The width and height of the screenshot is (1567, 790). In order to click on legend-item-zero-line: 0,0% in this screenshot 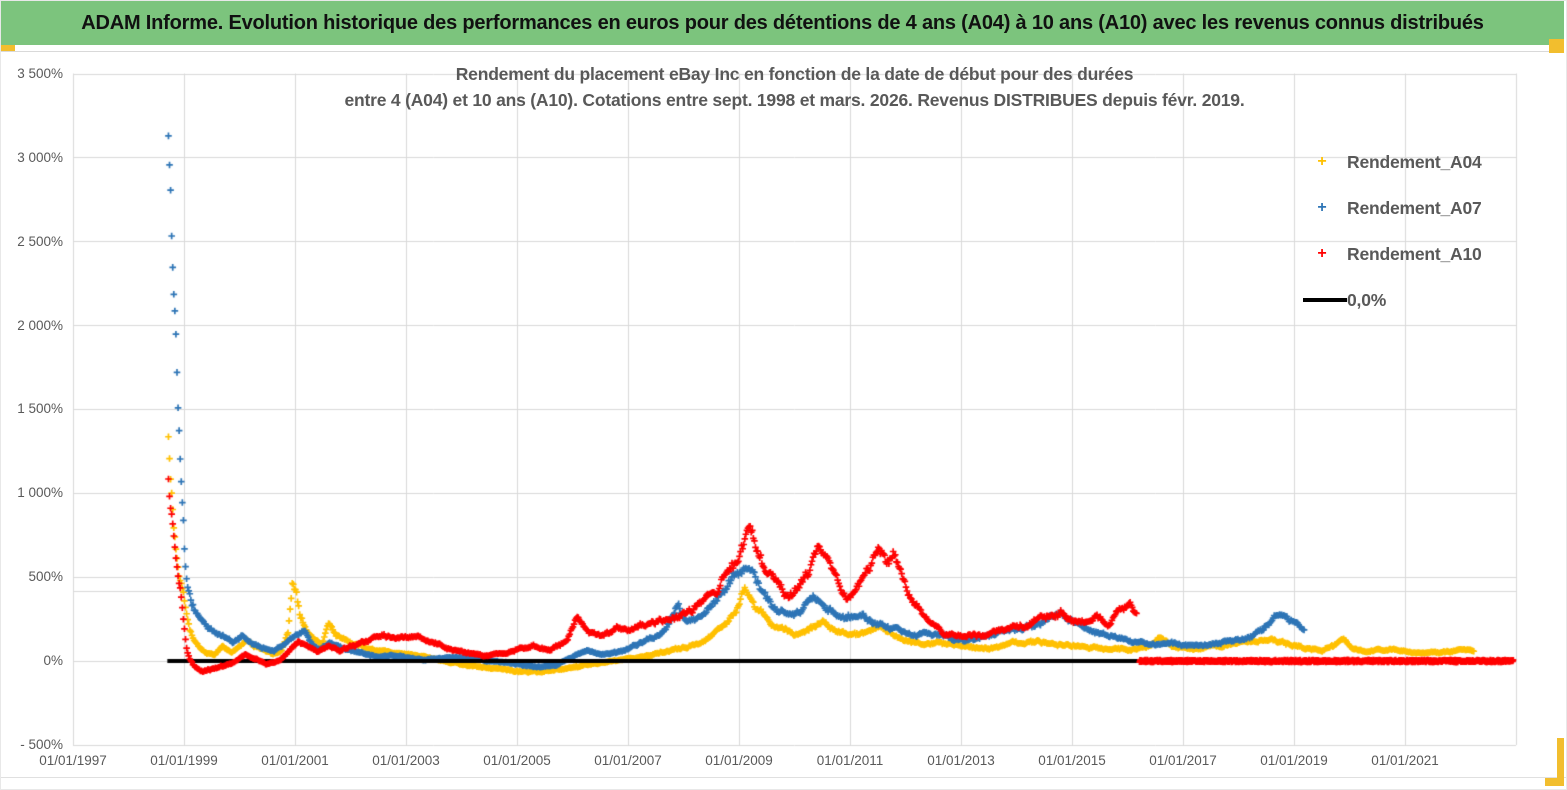, I will do `click(1389, 300)`.